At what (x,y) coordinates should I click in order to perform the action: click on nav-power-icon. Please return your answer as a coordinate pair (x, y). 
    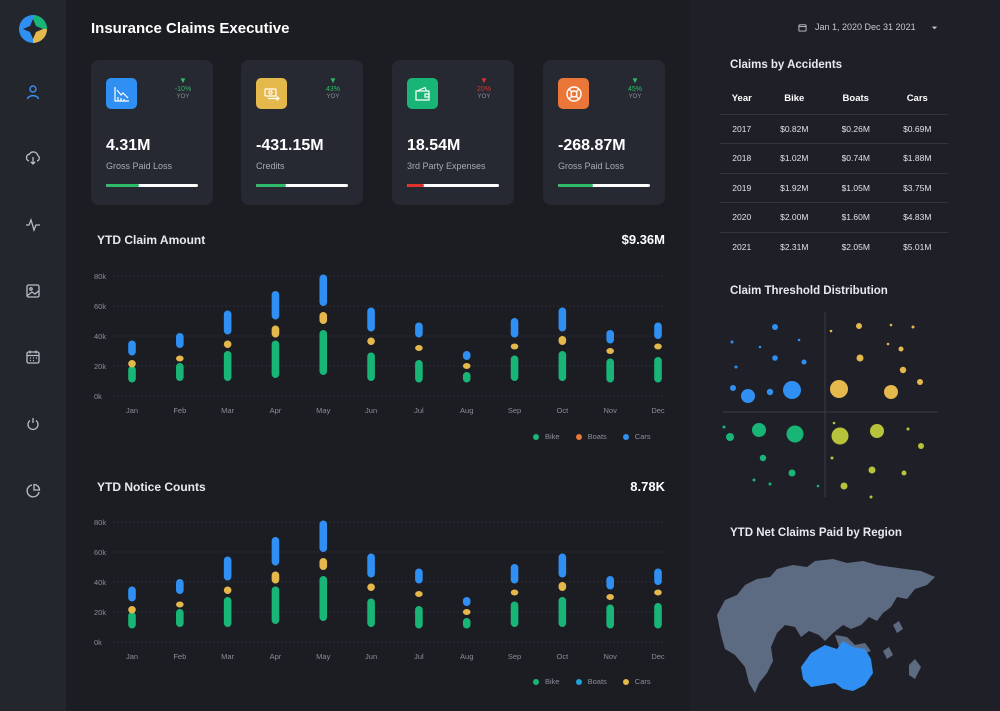
    Looking at the image, I should click on (33, 424).